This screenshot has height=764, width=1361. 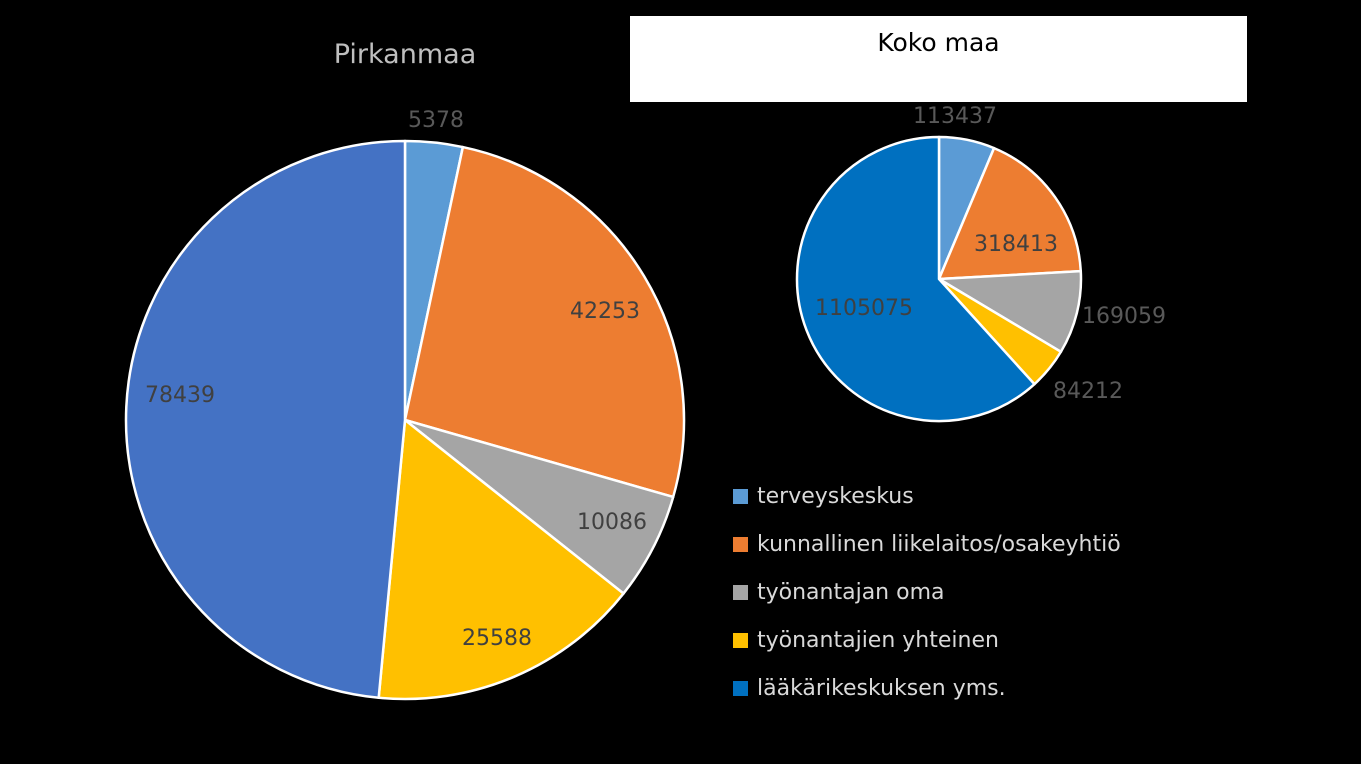 I want to click on legend-item-laakarikeskus: lääkärikeskuksen yms., so click(x=983, y=688).